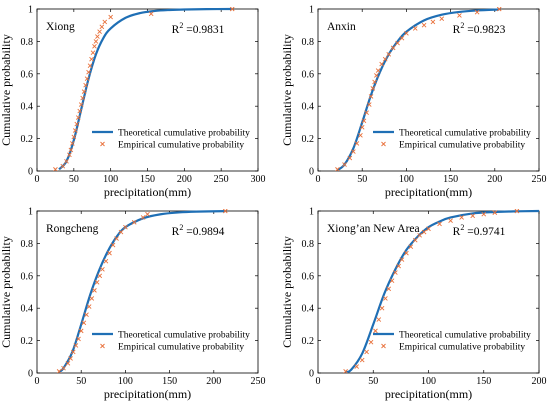 Image resolution: width=550 pixels, height=410 pixels. I want to click on panel-title: Rongcheng, so click(72, 229).